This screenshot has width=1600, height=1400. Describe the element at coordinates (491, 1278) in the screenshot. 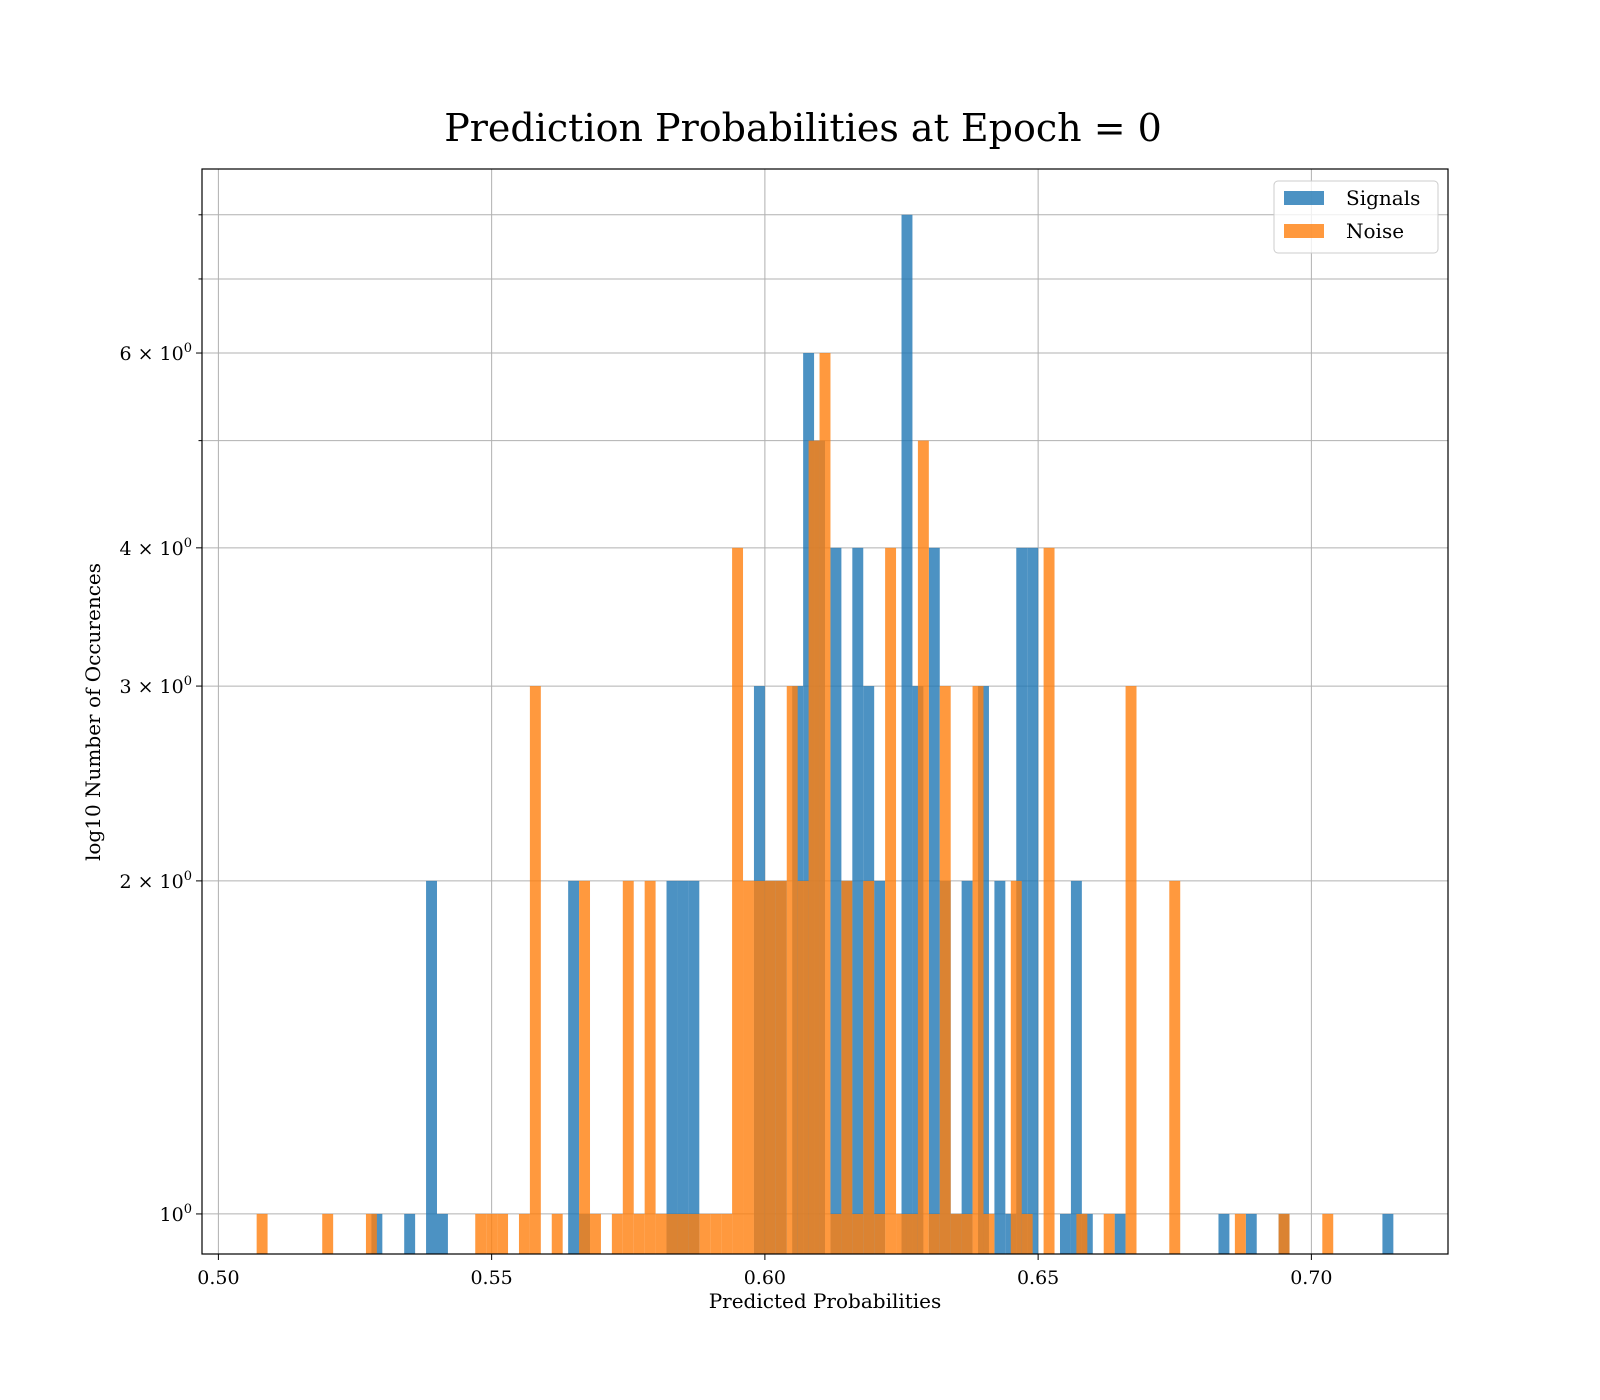

I see `x-tick-label: 0.55` at that location.